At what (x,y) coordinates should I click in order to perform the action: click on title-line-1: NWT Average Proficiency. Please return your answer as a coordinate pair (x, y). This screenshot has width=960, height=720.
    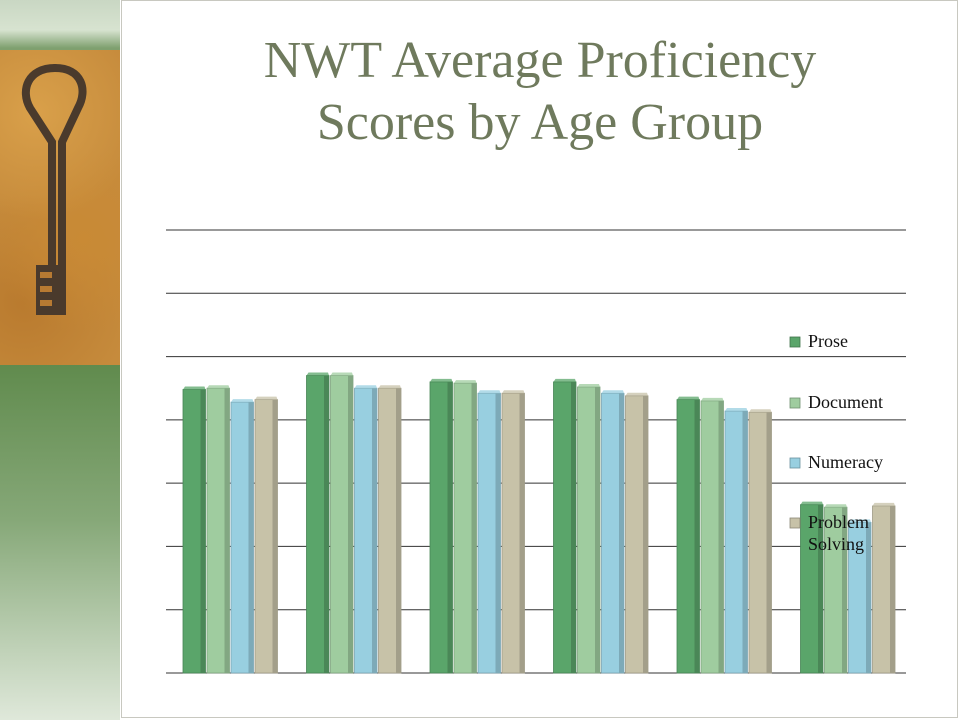
    Looking at the image, I should click on (540, 60).